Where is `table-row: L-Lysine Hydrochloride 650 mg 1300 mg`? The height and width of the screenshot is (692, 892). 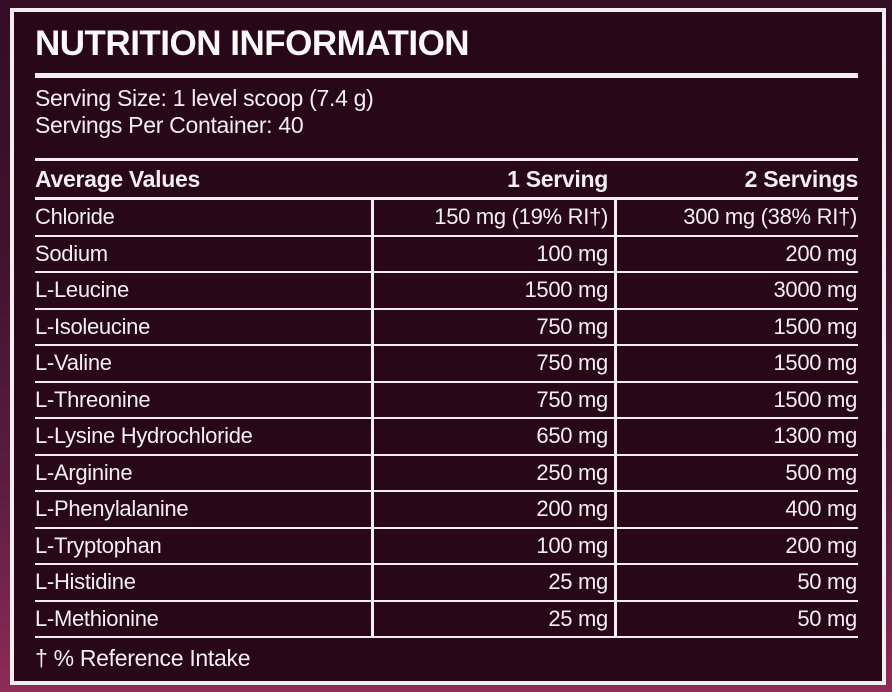 table-row: L-Lysine Hydrochloride 650 mg 1300 mg is located at coordinates (446, 437).